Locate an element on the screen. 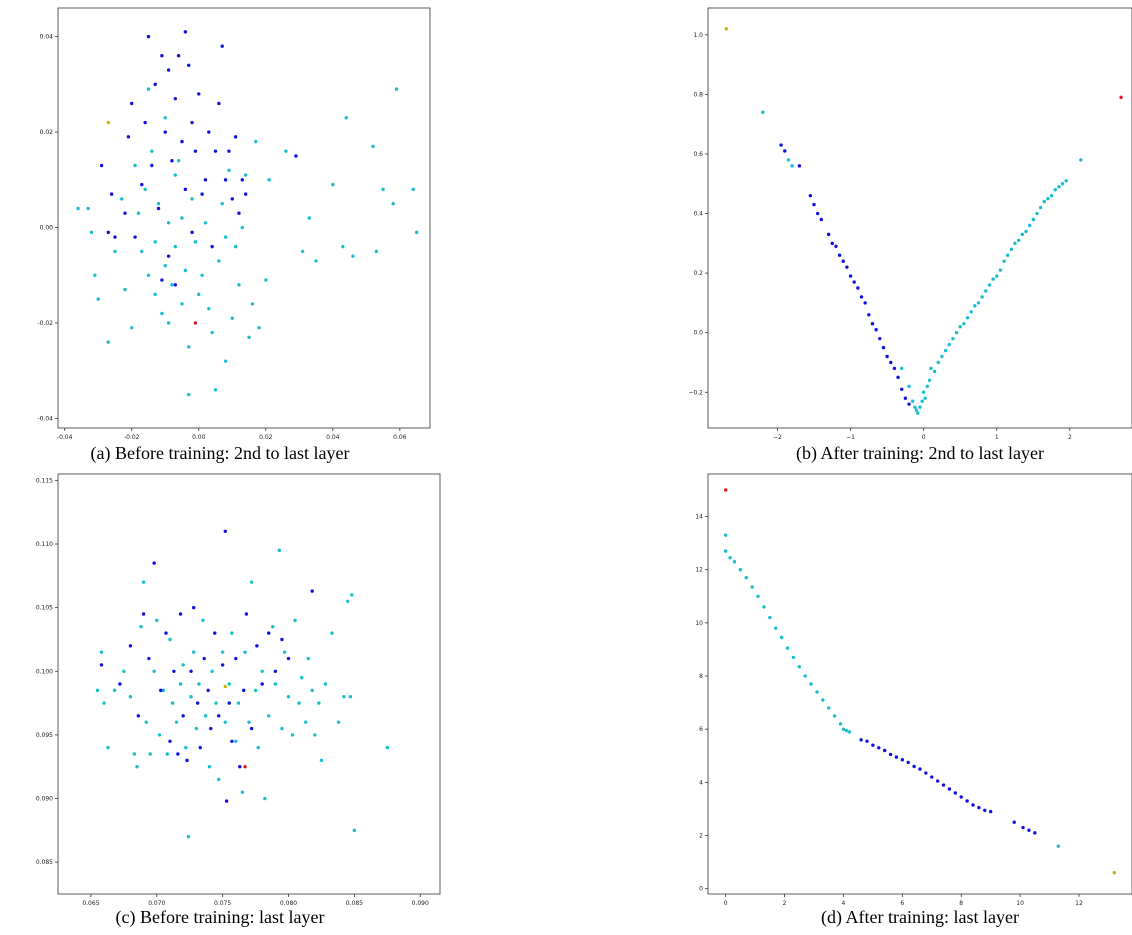  data-point-yellow is located at coordinates (1114, 873).